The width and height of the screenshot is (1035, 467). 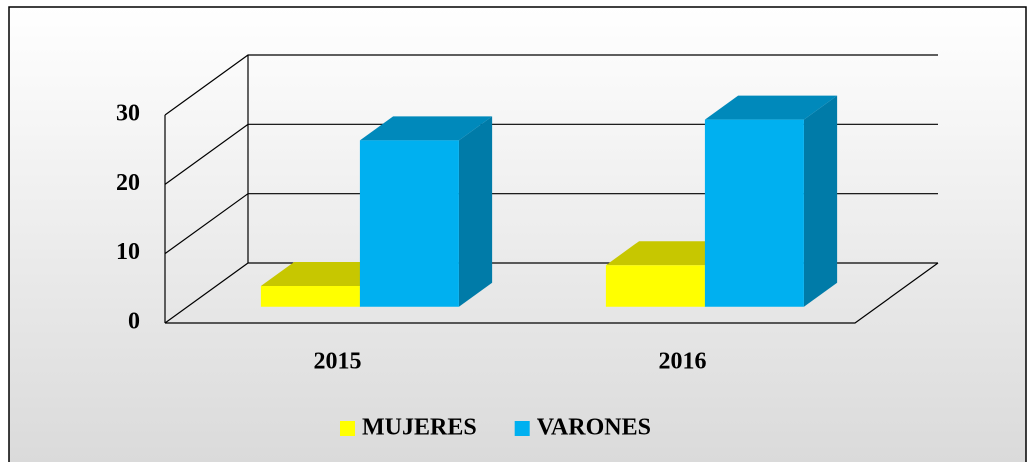 What do you see at coordinates (128, 114) in the screenshot?
I see `y-tick-label: 30` at bounding box center [128, 114].